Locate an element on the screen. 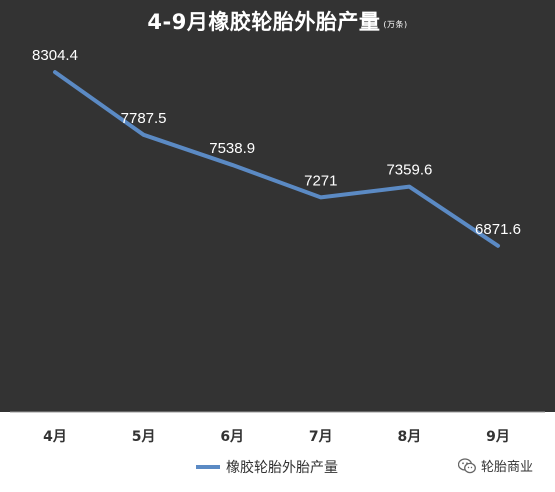 Image resolution: width=555 pixels, height=492 pixels. x-tick-label: 4月 is located at coordinates (55, 437).